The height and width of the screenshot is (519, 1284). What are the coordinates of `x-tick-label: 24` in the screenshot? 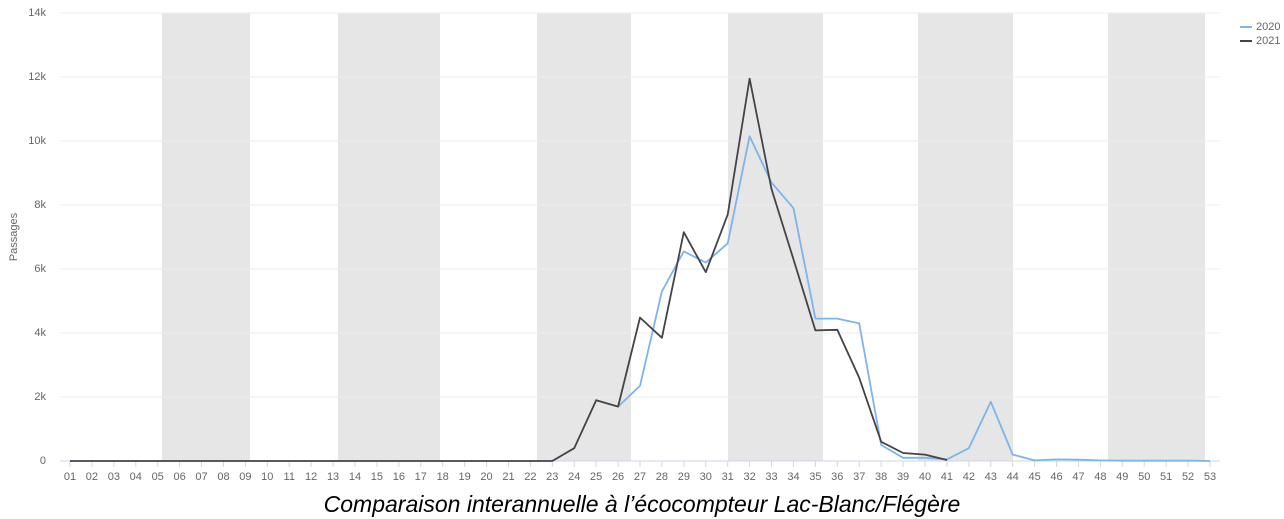 It's located at (574, 477).